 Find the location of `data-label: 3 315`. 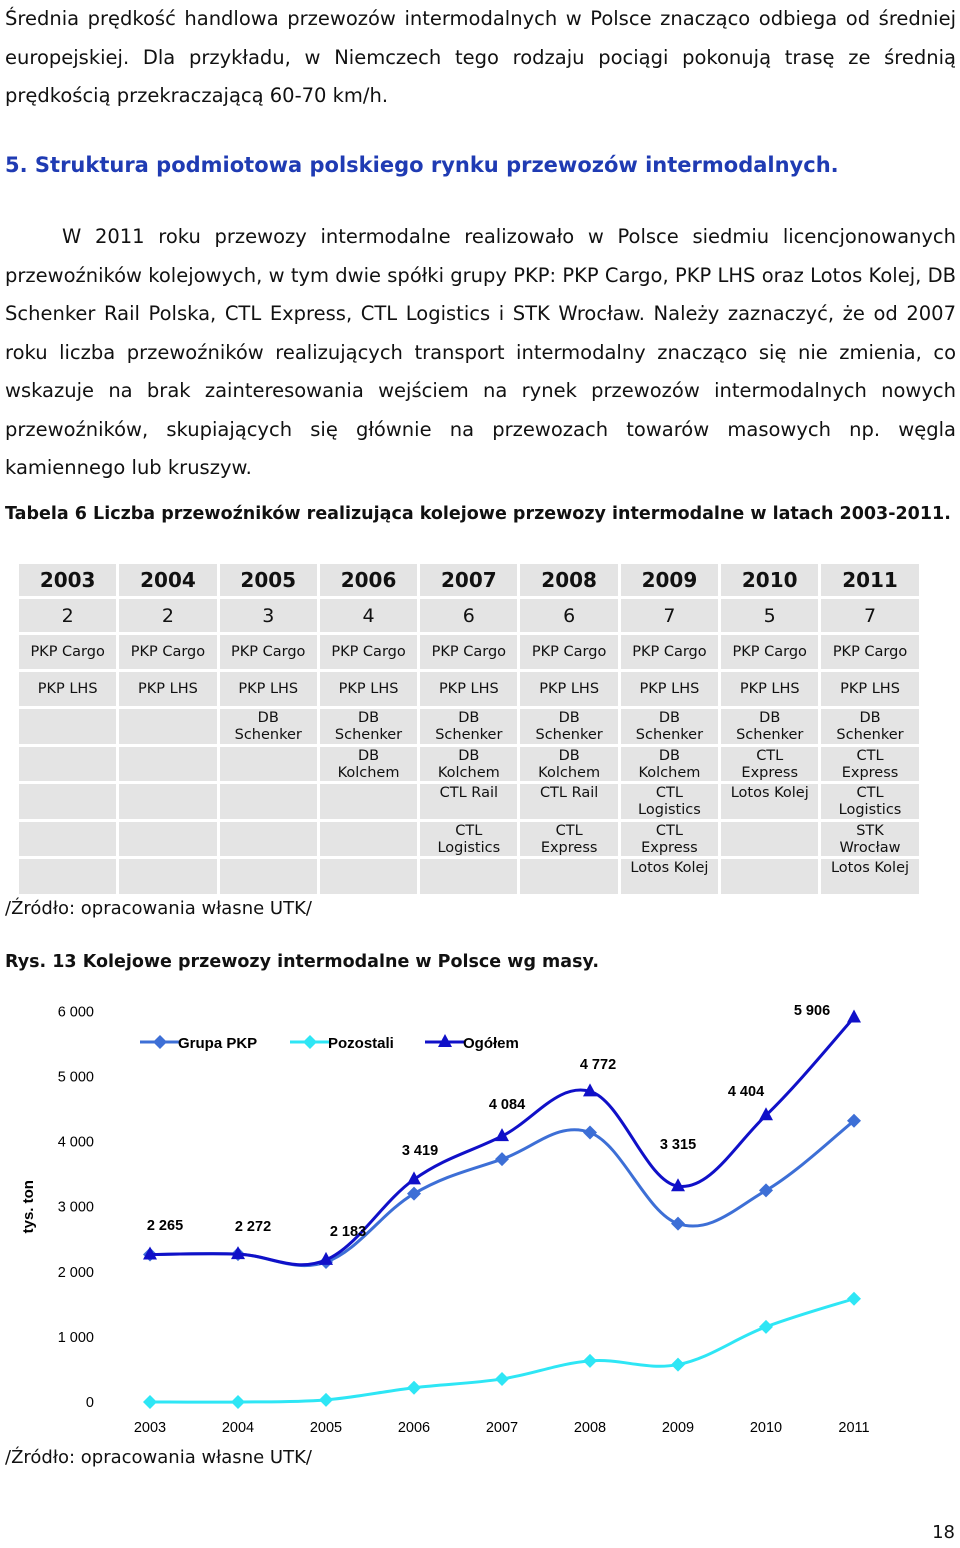

data-label: 3 315 is located at coordinates (678, 1145).